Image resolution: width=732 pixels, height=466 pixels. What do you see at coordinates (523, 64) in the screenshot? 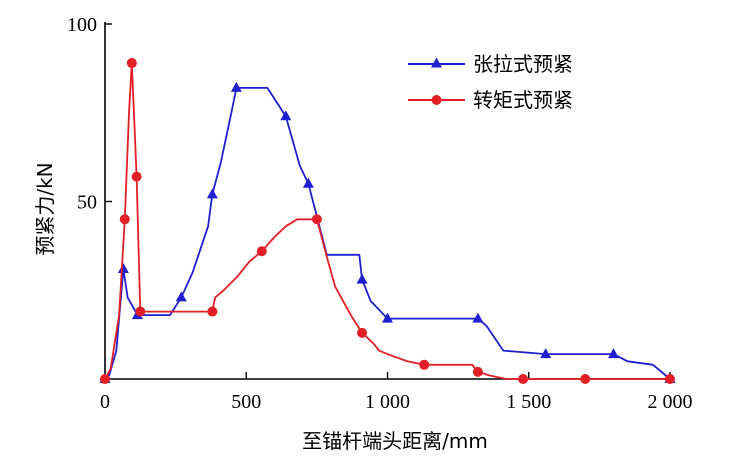
I see `legend-label-series-1: 张拉式预紧` at bounding box center [523, 64].